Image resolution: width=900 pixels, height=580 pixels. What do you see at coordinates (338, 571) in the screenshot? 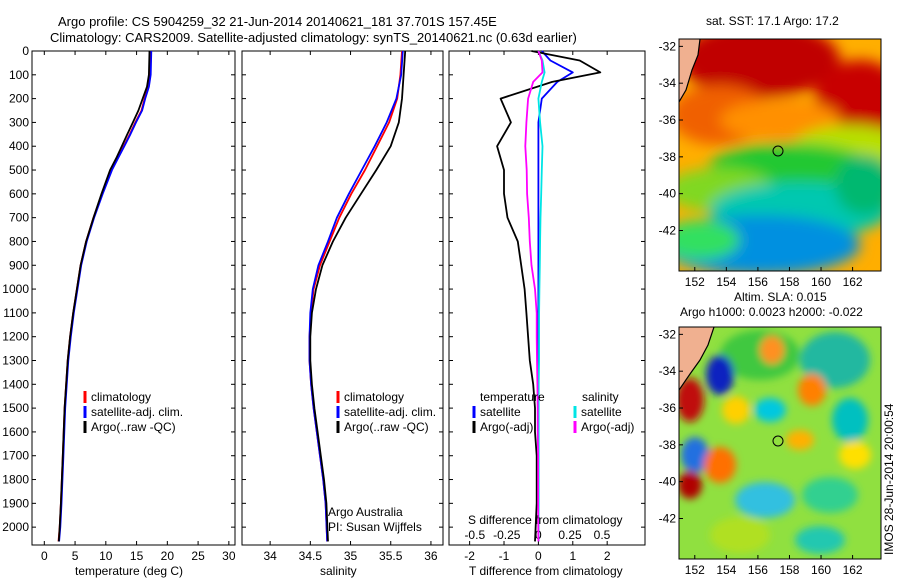
I see `salinity-xlabel: salinity` at bounding box center [338, 571].